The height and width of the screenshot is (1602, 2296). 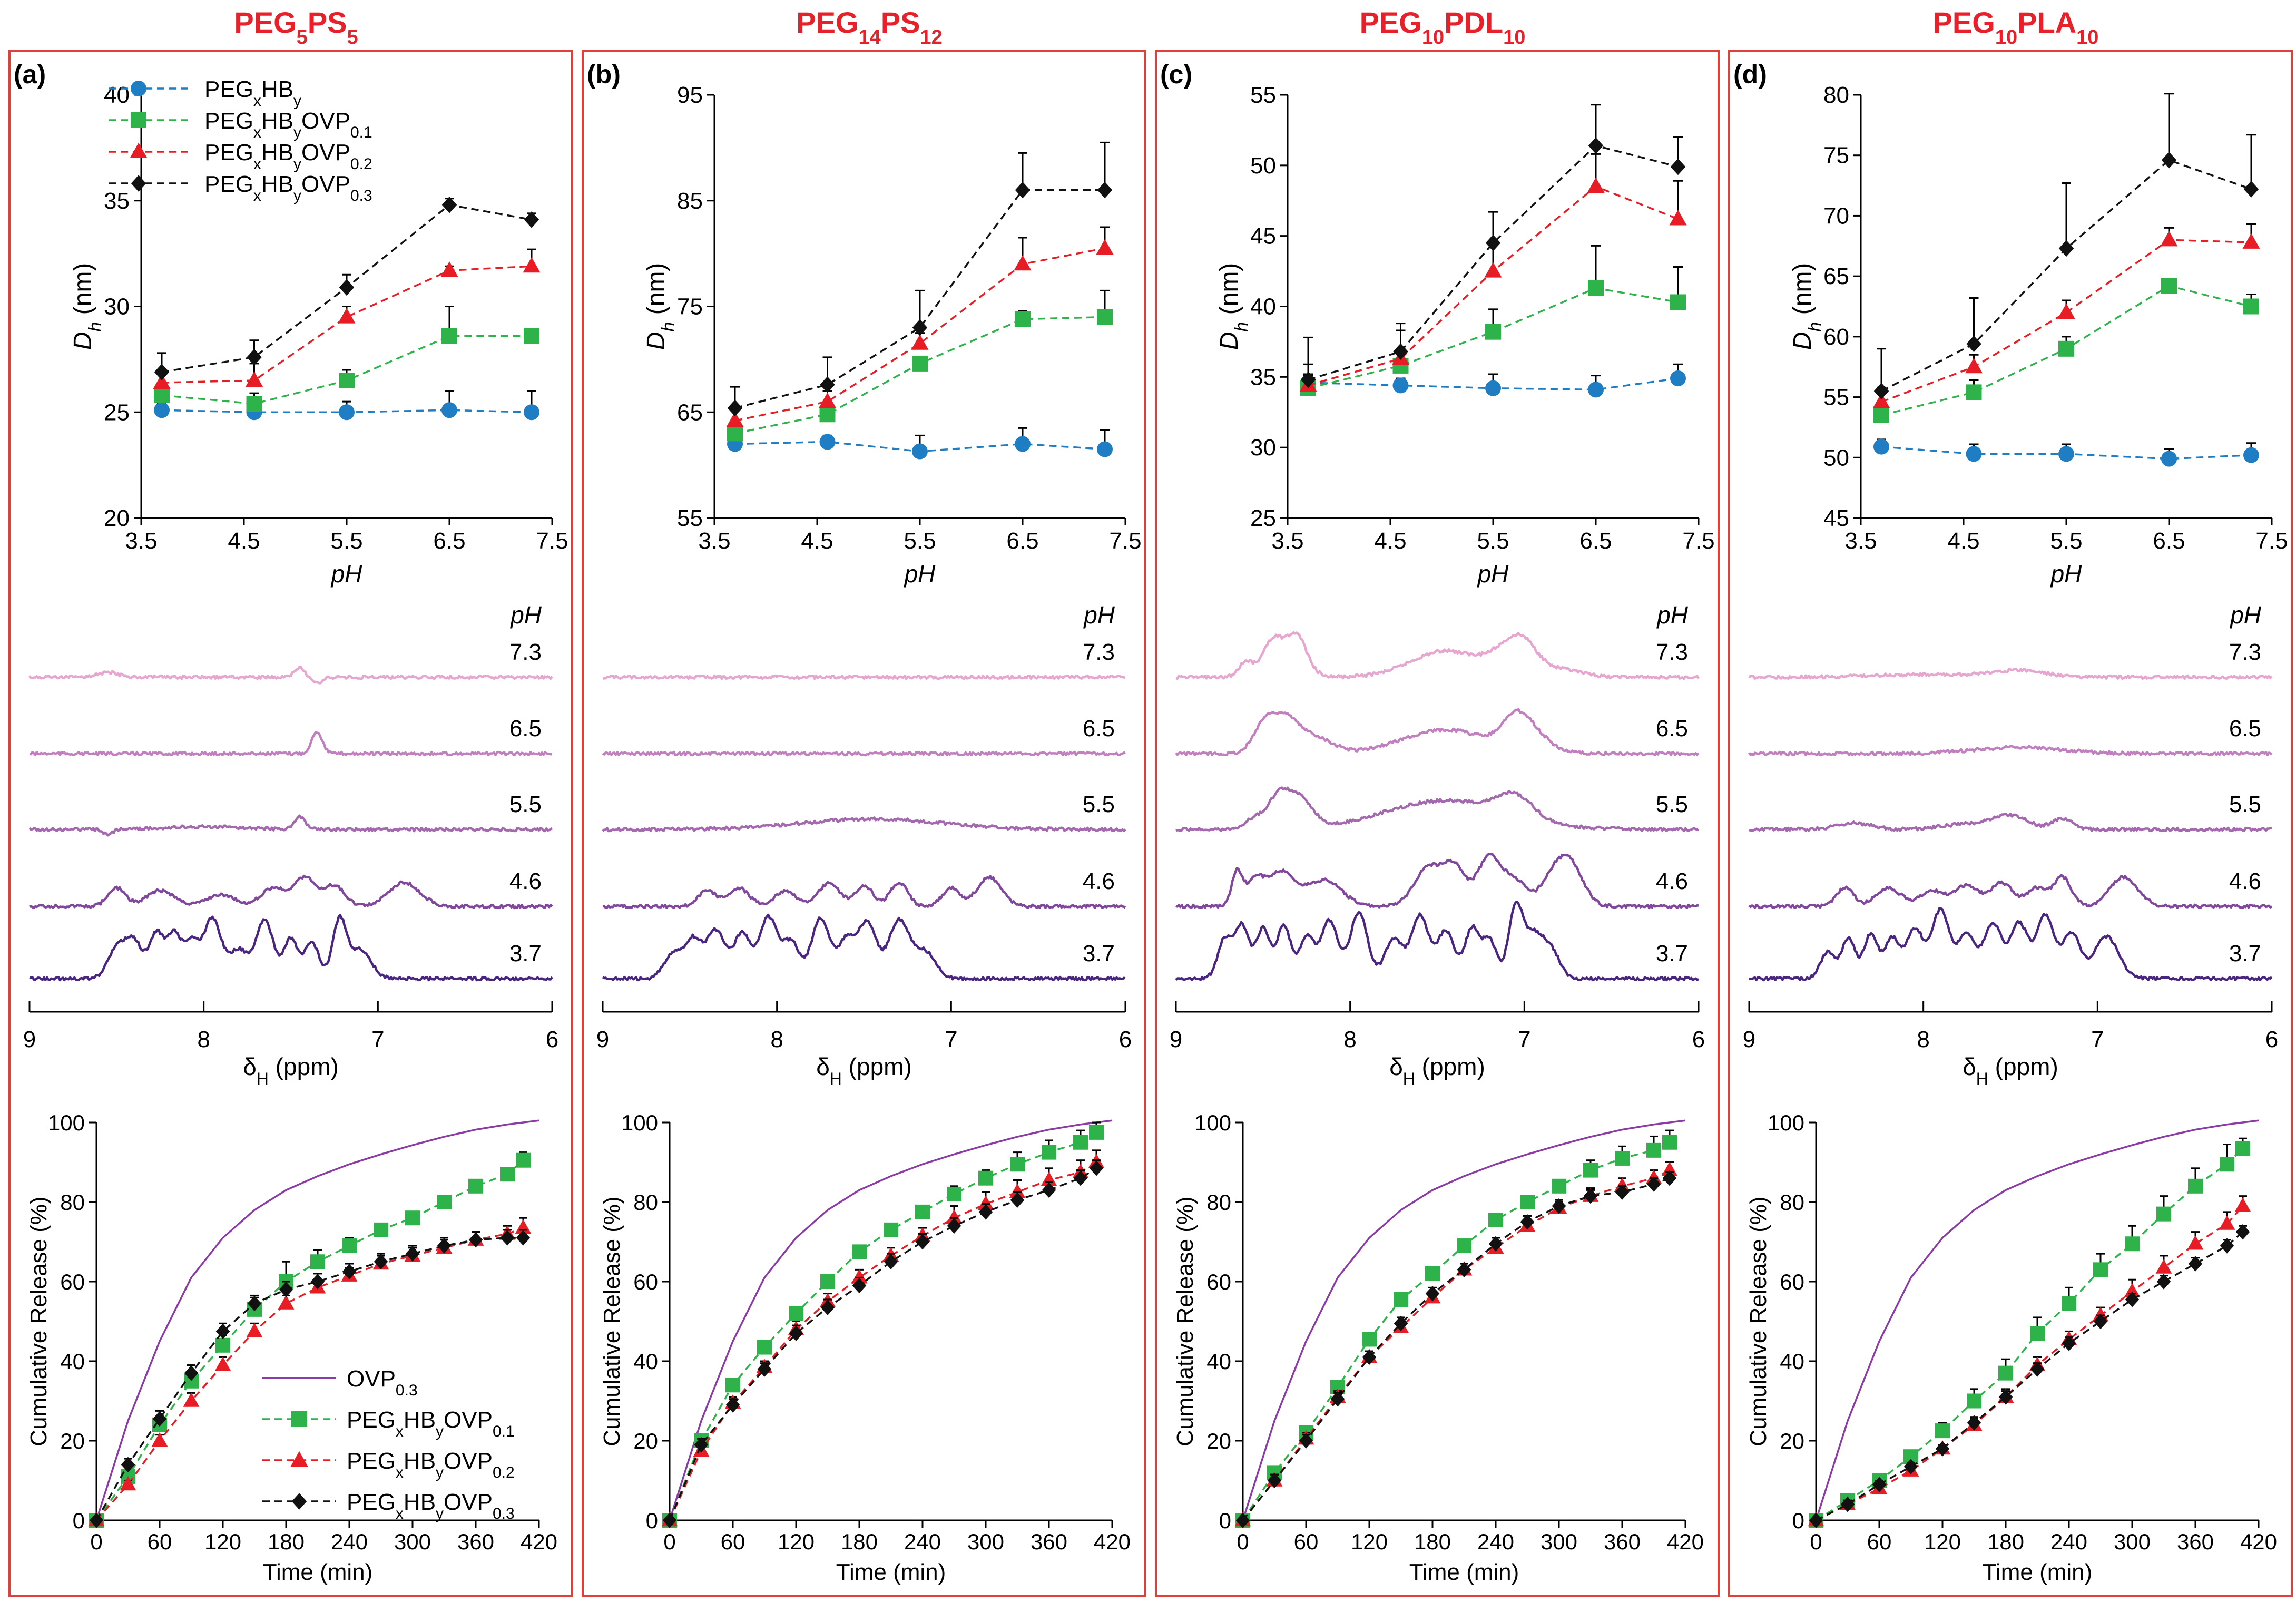 I want to click on legend-label: PEGxHByOVP0.2, so click(x=288, y=156).